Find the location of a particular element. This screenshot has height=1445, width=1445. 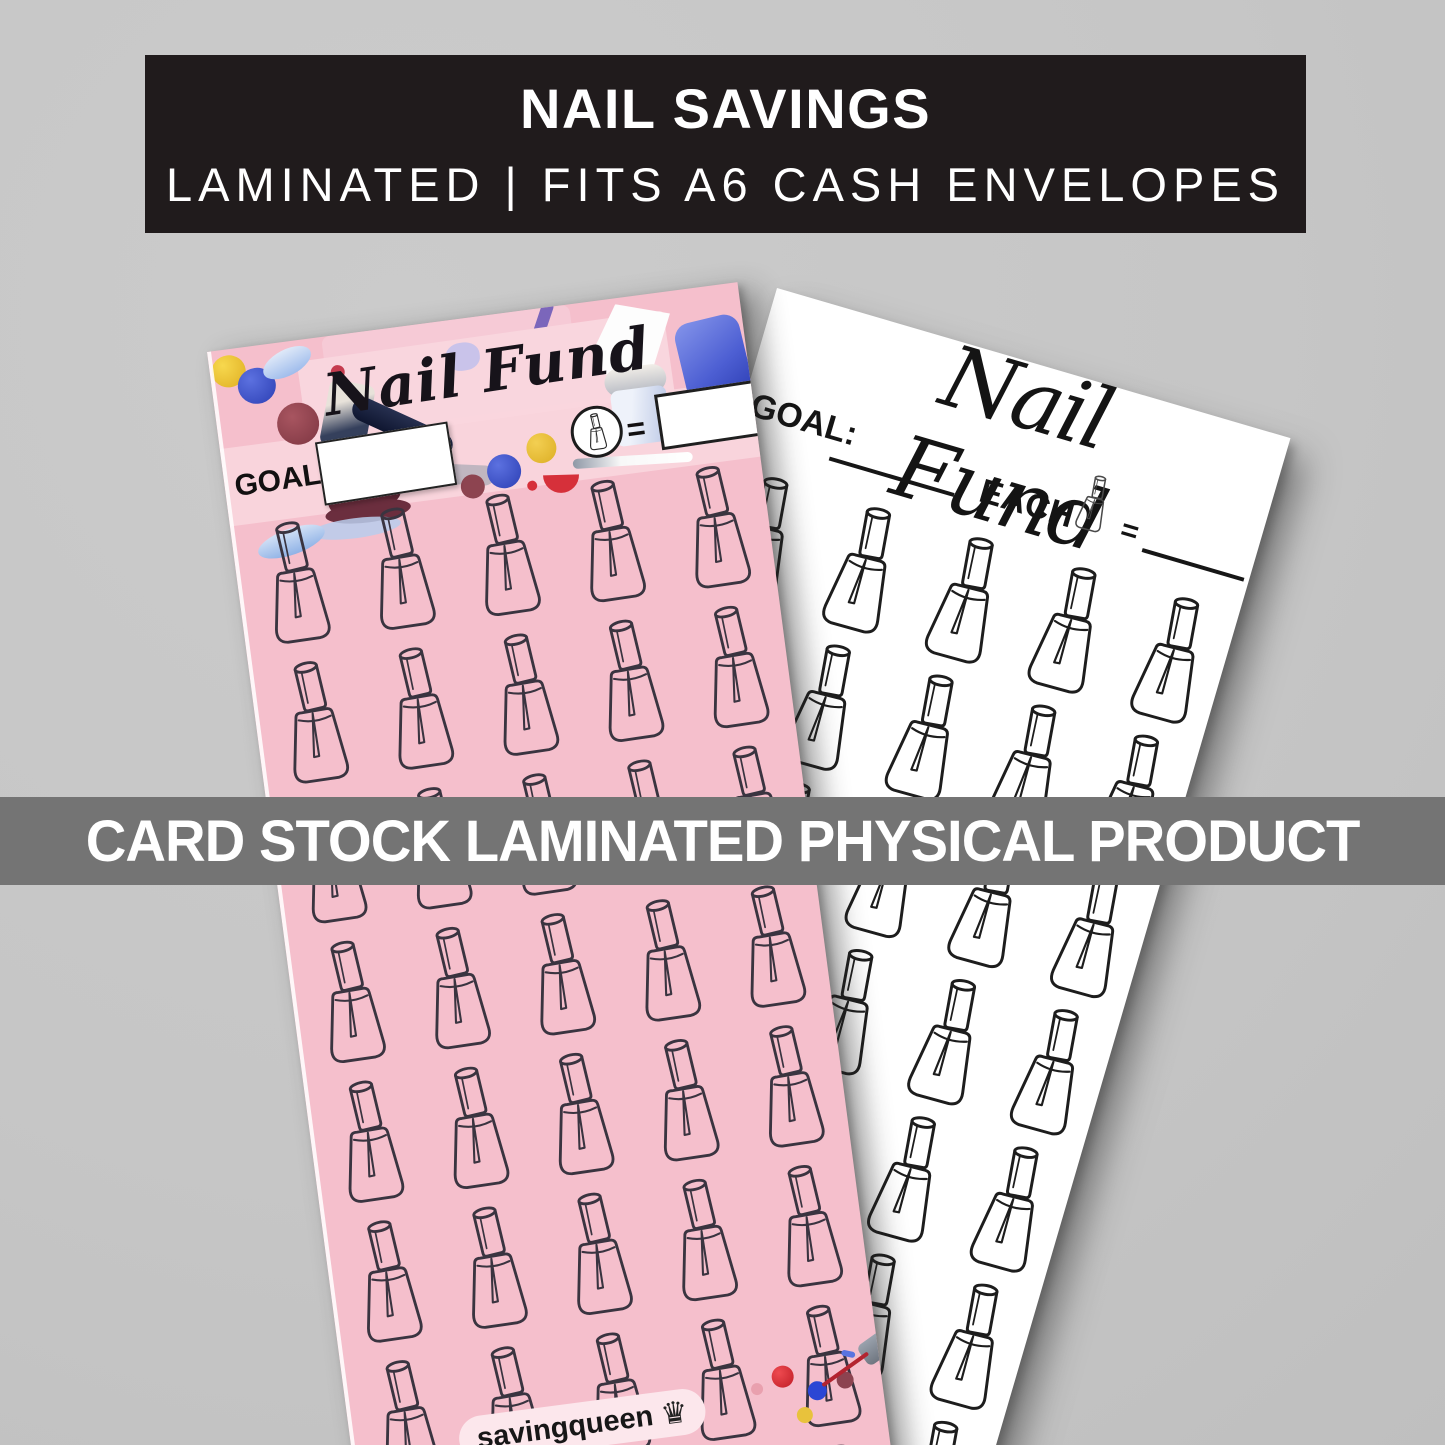

watermark-decor is located at coordinates (819, 1380).